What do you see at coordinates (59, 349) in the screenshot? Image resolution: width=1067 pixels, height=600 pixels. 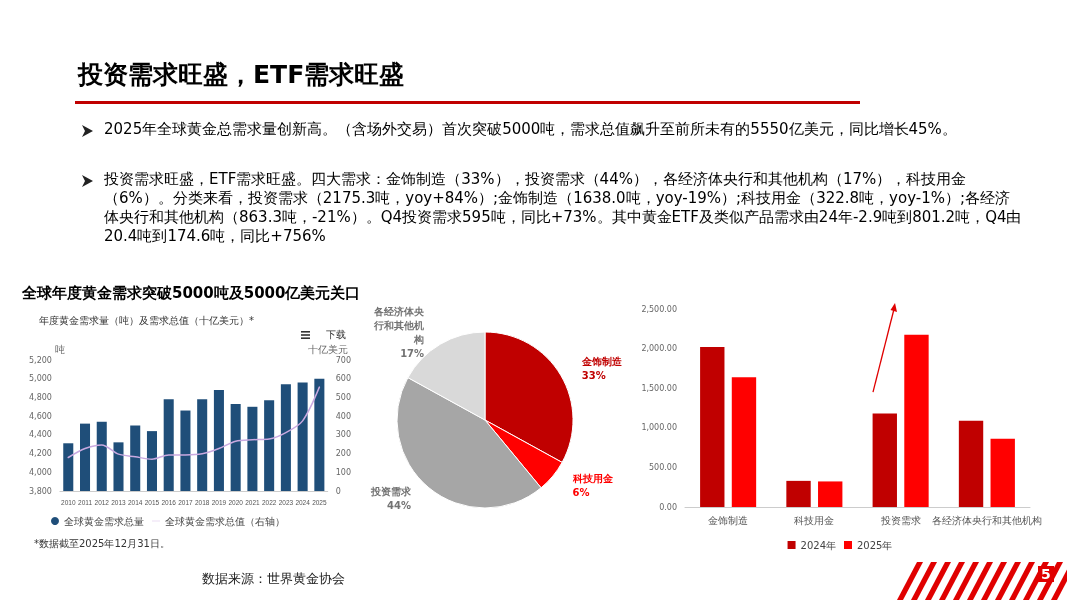 I see `y-axis-title: 吨` at bounding box center [59, 349].